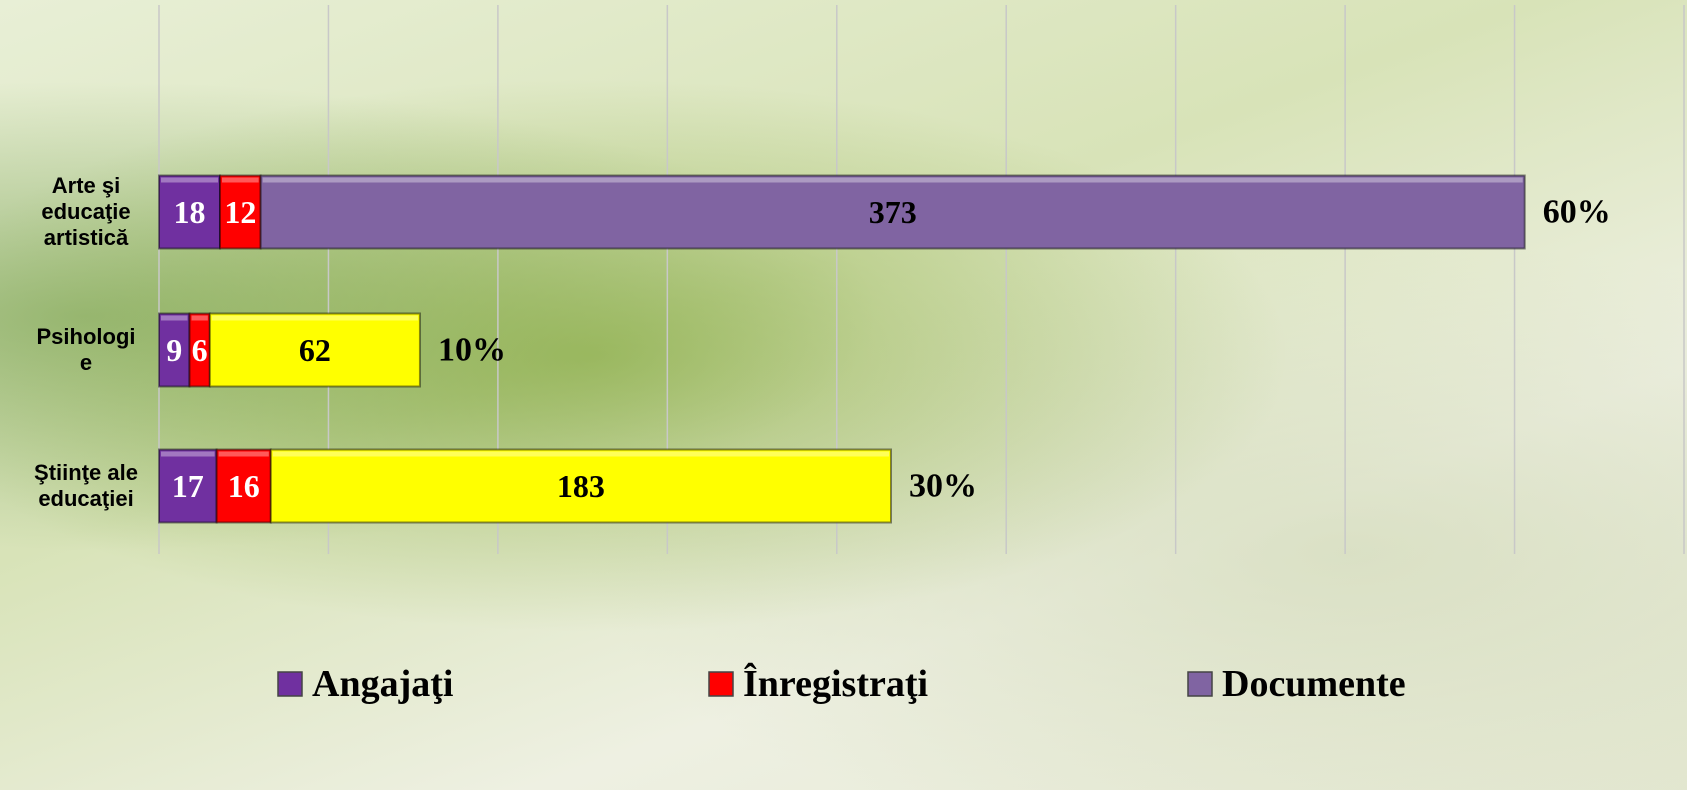  I want to click on percent-label: 10%, so click(472, 350).